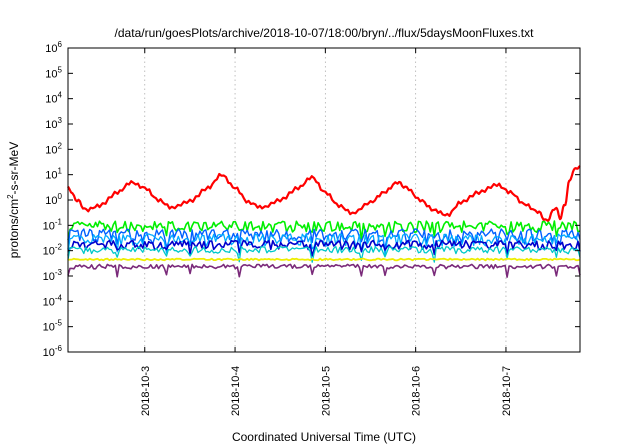  Describe the element at coordinates (53, 300) in the screenshot. I see `y-tick-label: 10⁻⁴` at that location.